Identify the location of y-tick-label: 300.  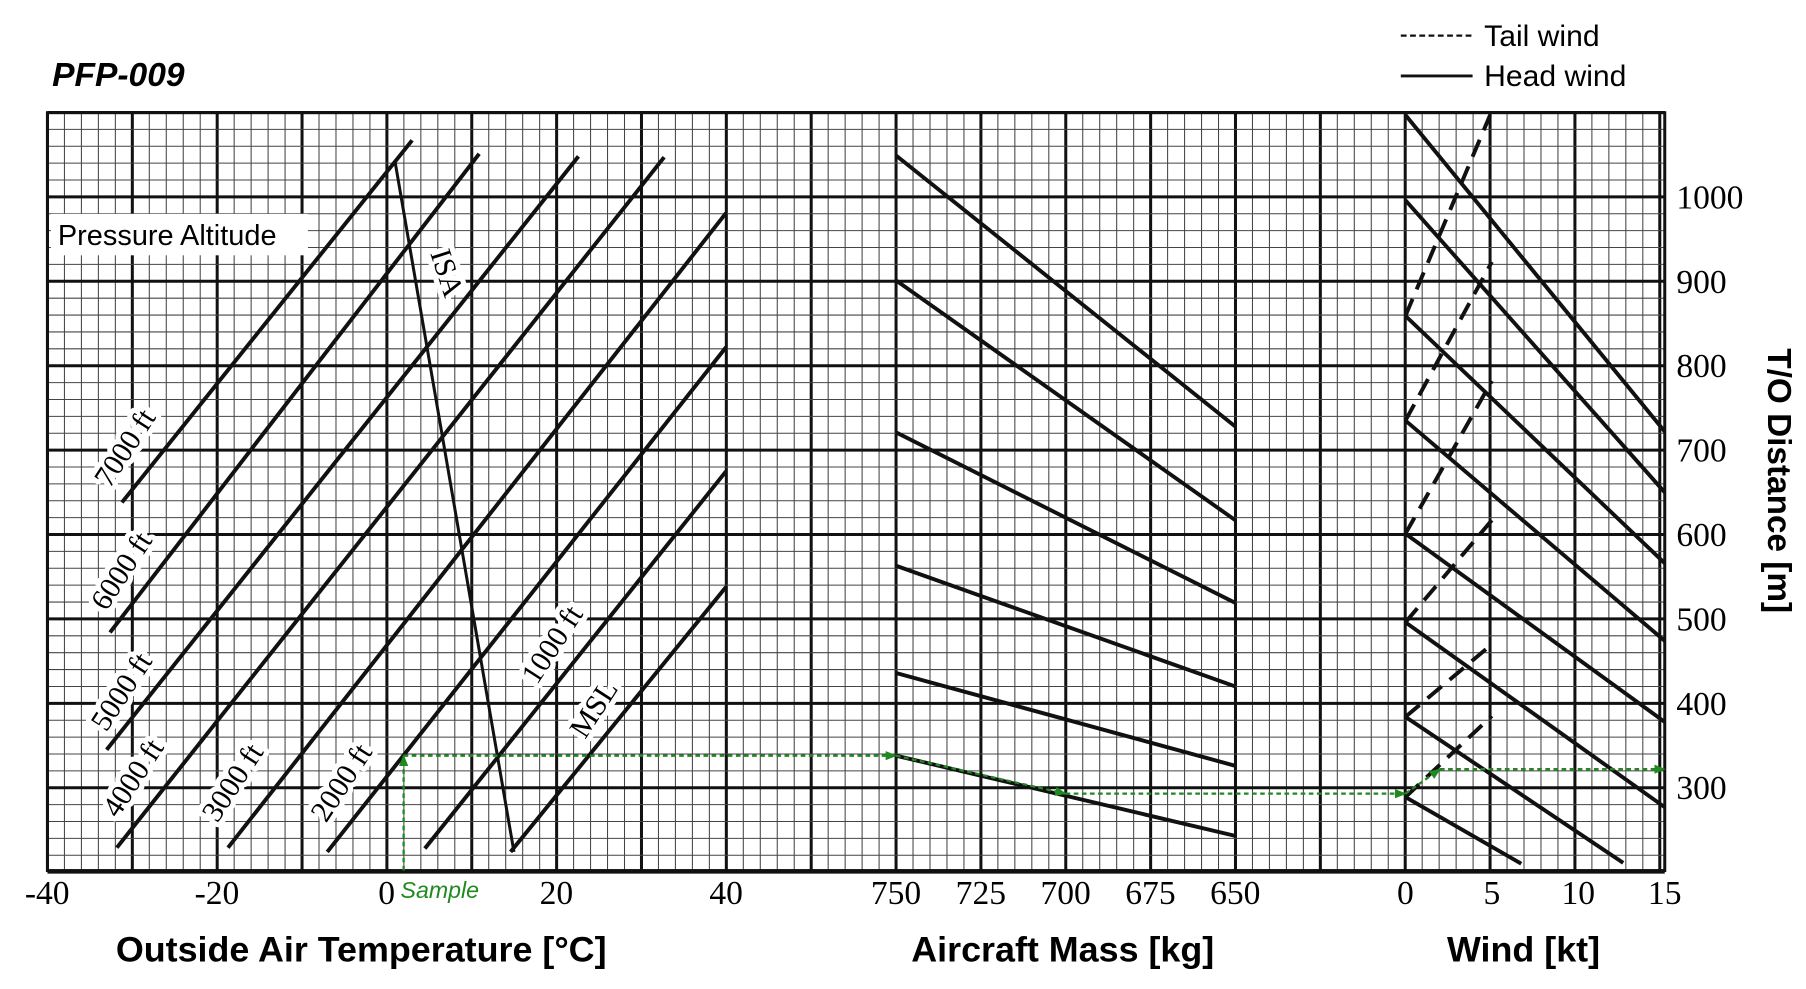
(1701, 788).